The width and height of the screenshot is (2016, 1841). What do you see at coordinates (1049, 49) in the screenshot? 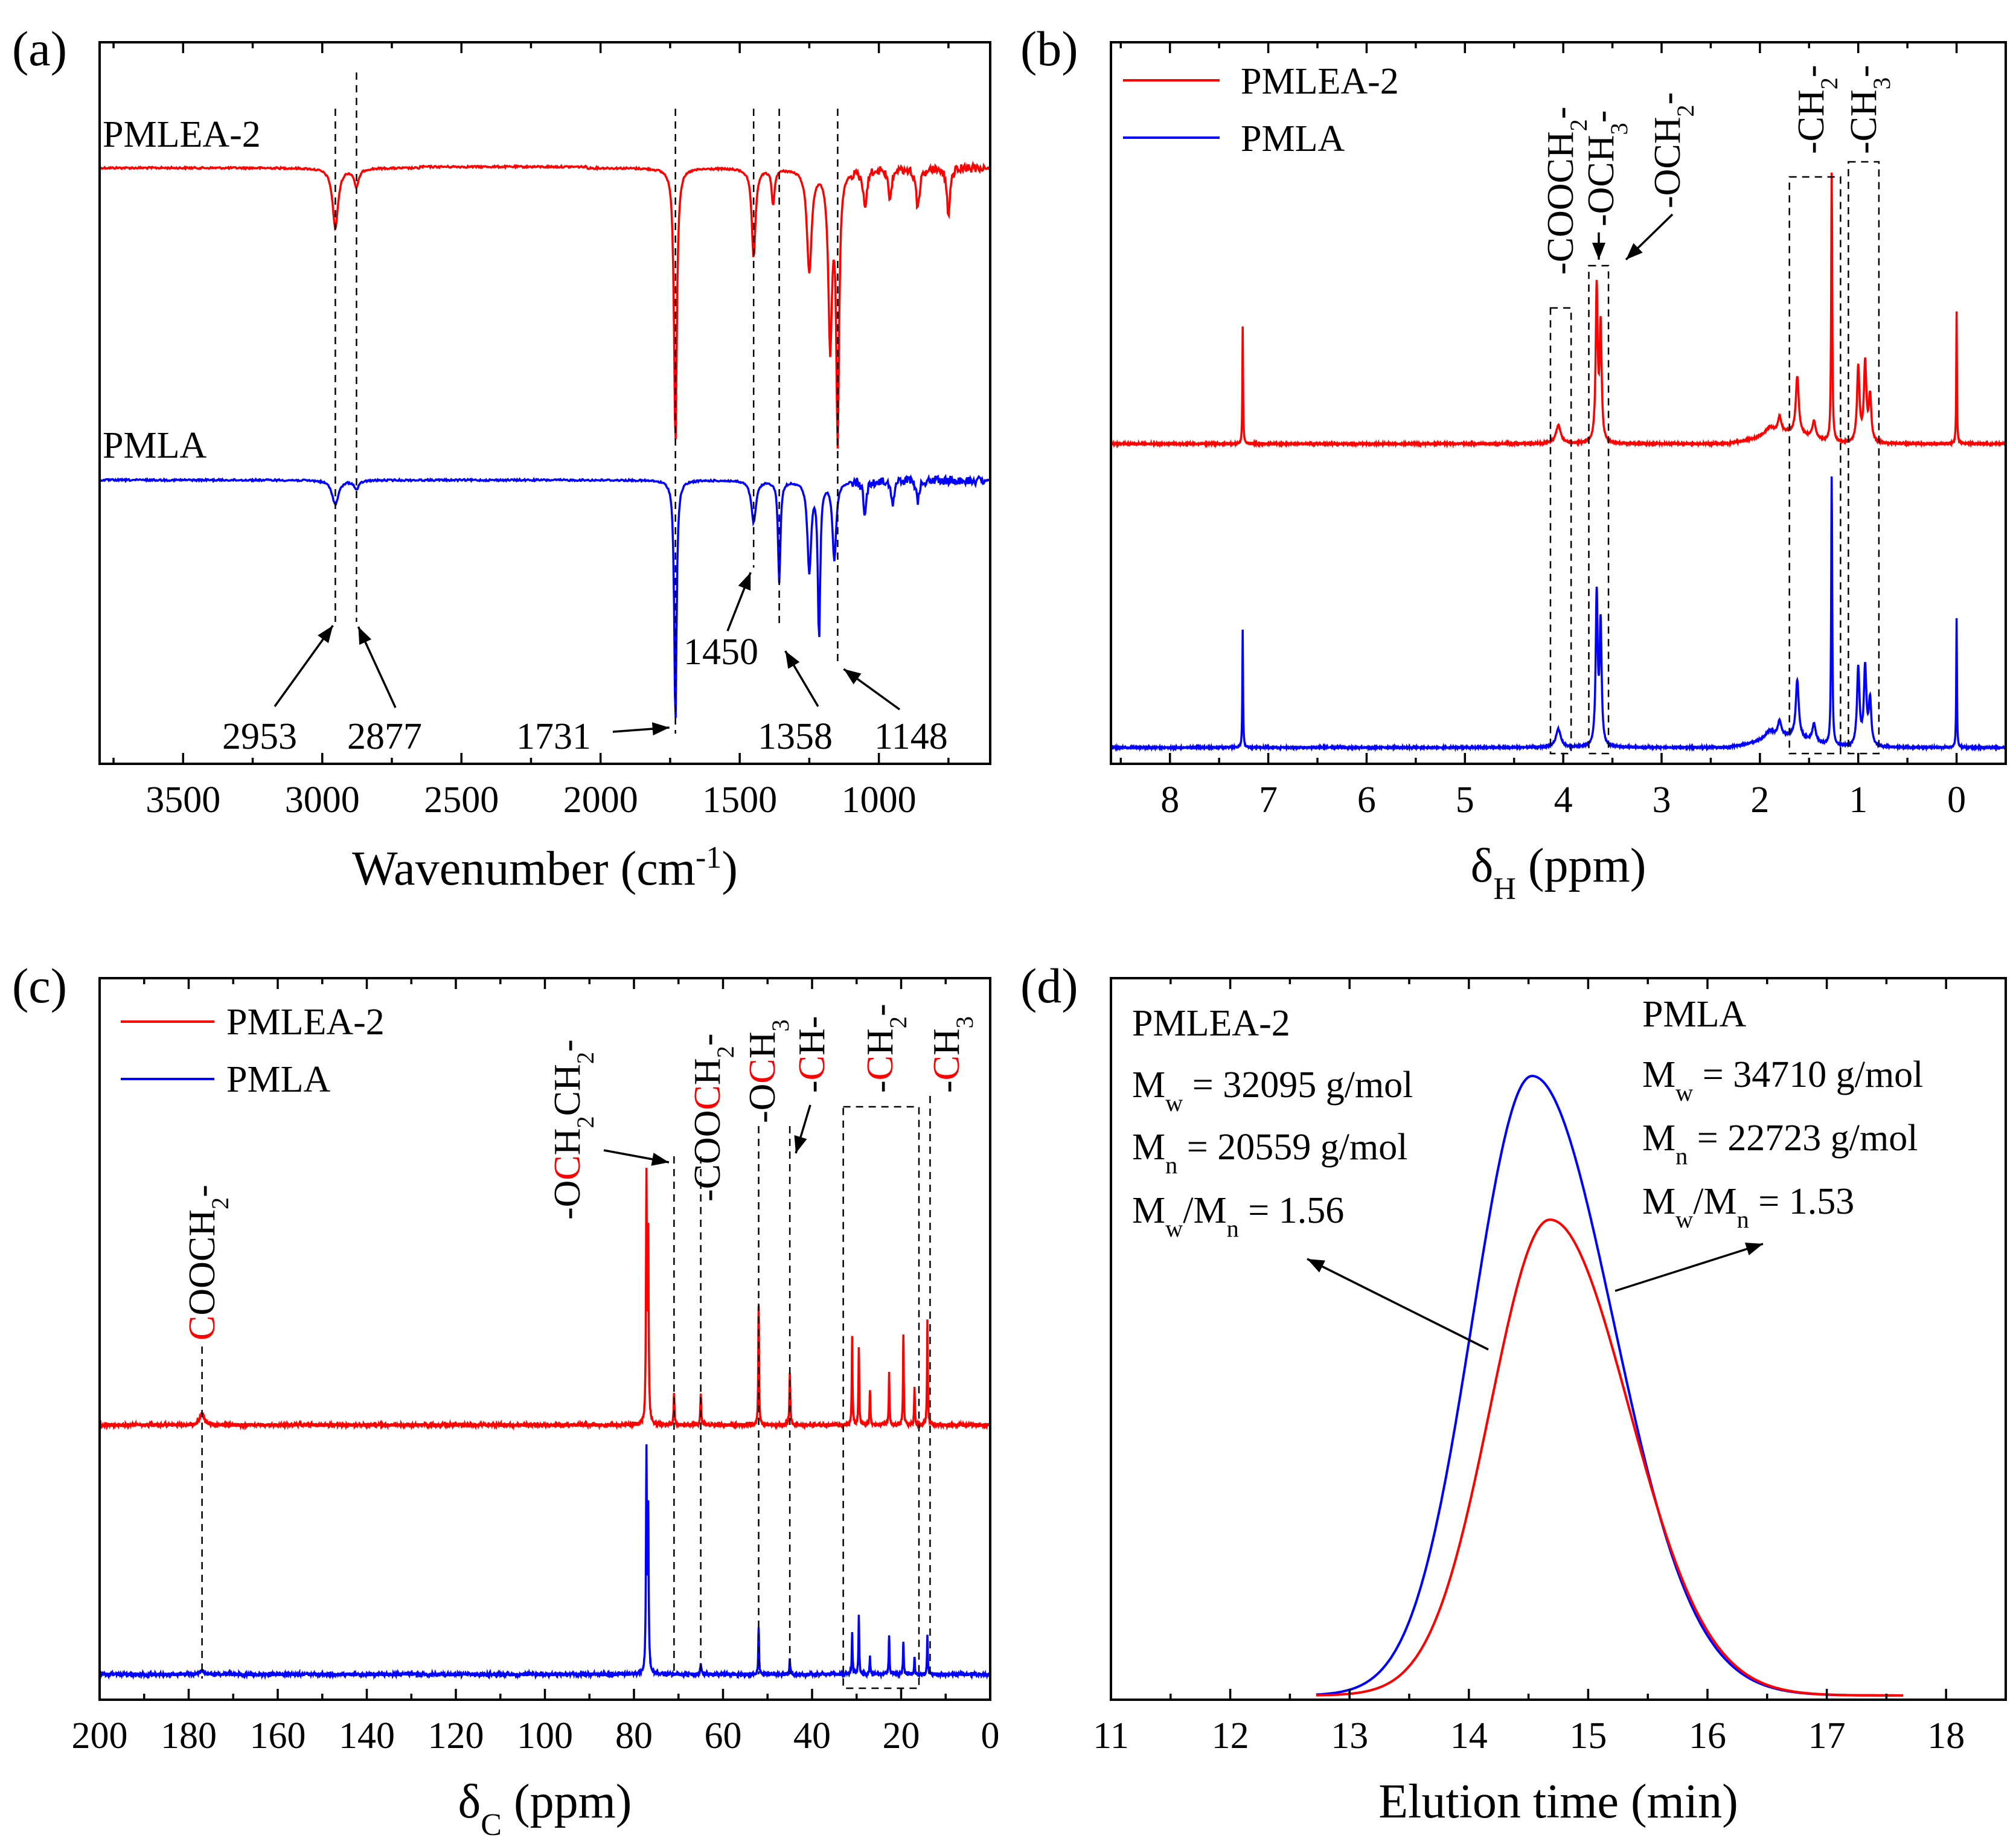
I see `panel-label-b-part: (b)` at bounding box center [1049, 49].